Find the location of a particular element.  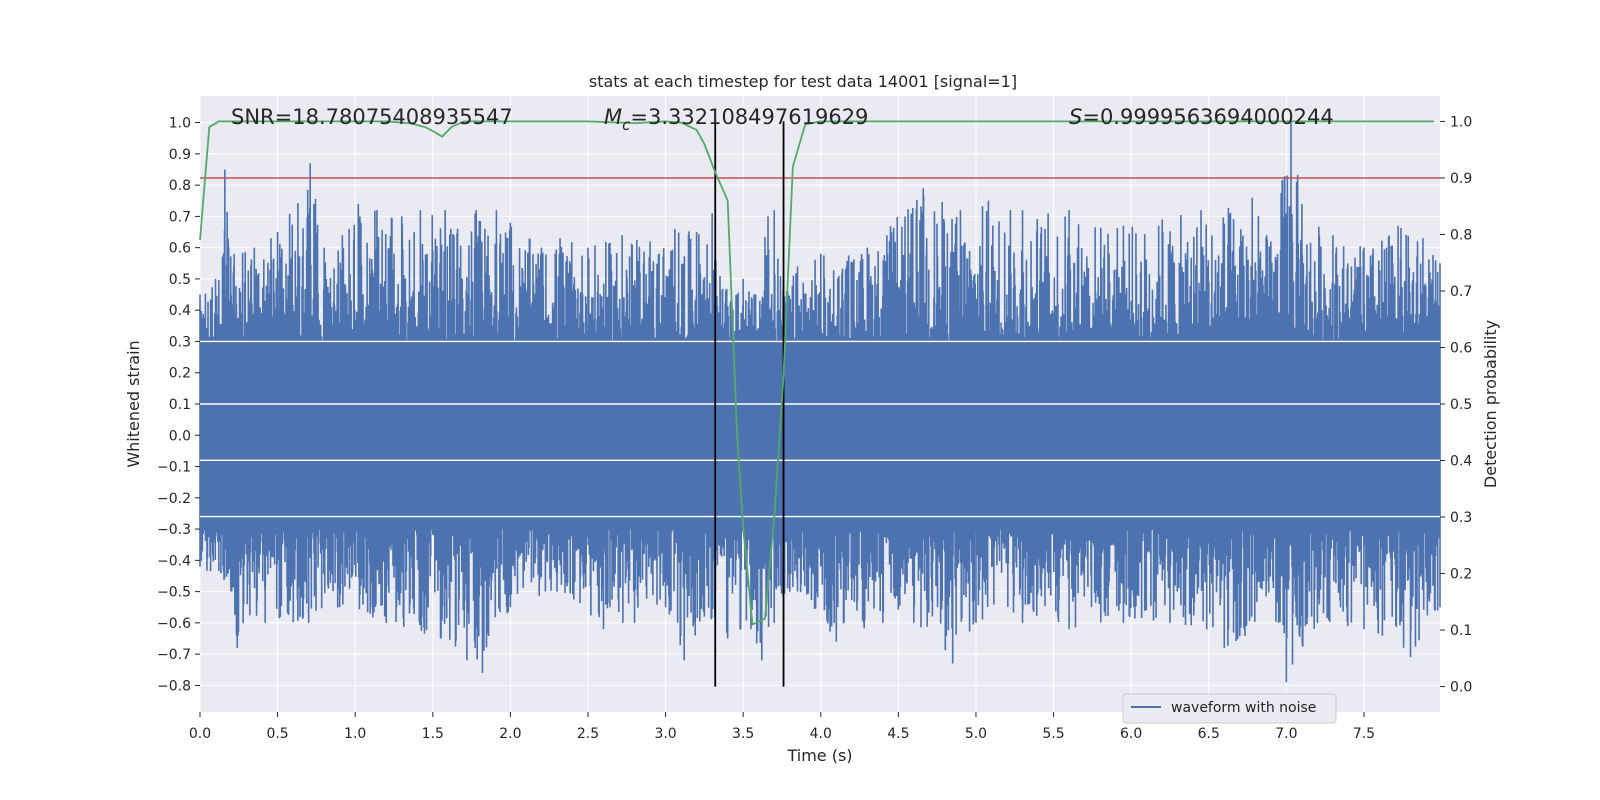

x-tick-label: 0.5 is located at coordinates (277, 734).